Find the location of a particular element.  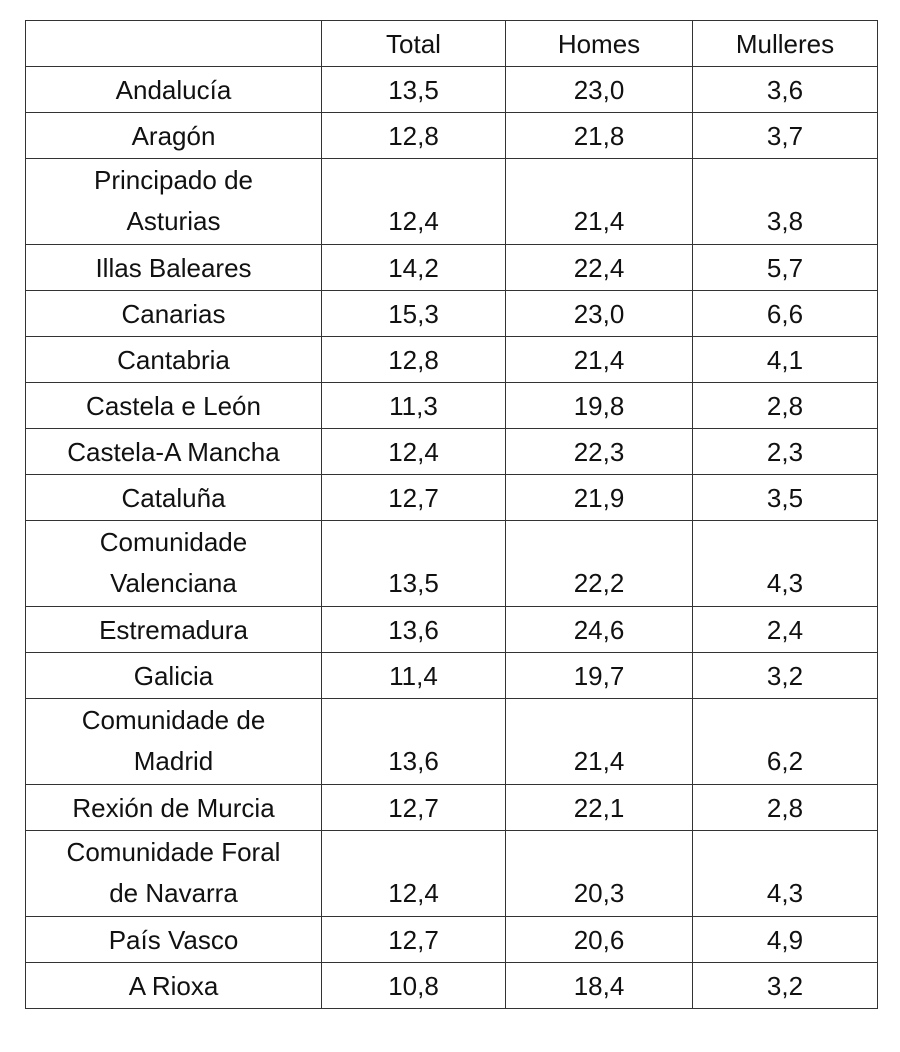

homes-cell: 24,6 is located at coordinates (599, 629).